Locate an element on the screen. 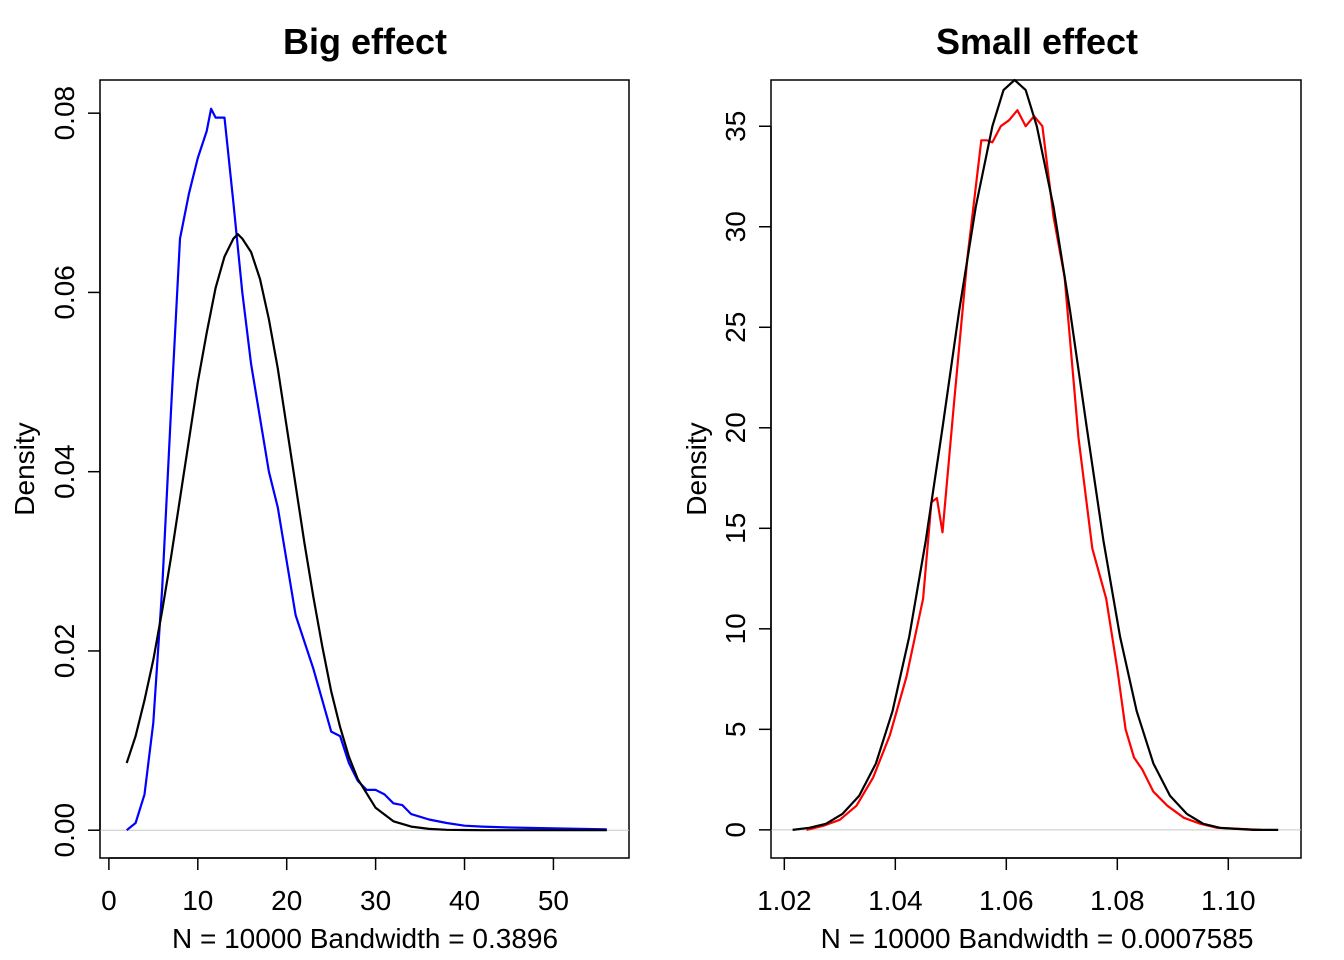 This screenshot has height=960, width=1344. y-axis: 0 5 10 15 20 25 30 35 is located at coordinates (746, 474).